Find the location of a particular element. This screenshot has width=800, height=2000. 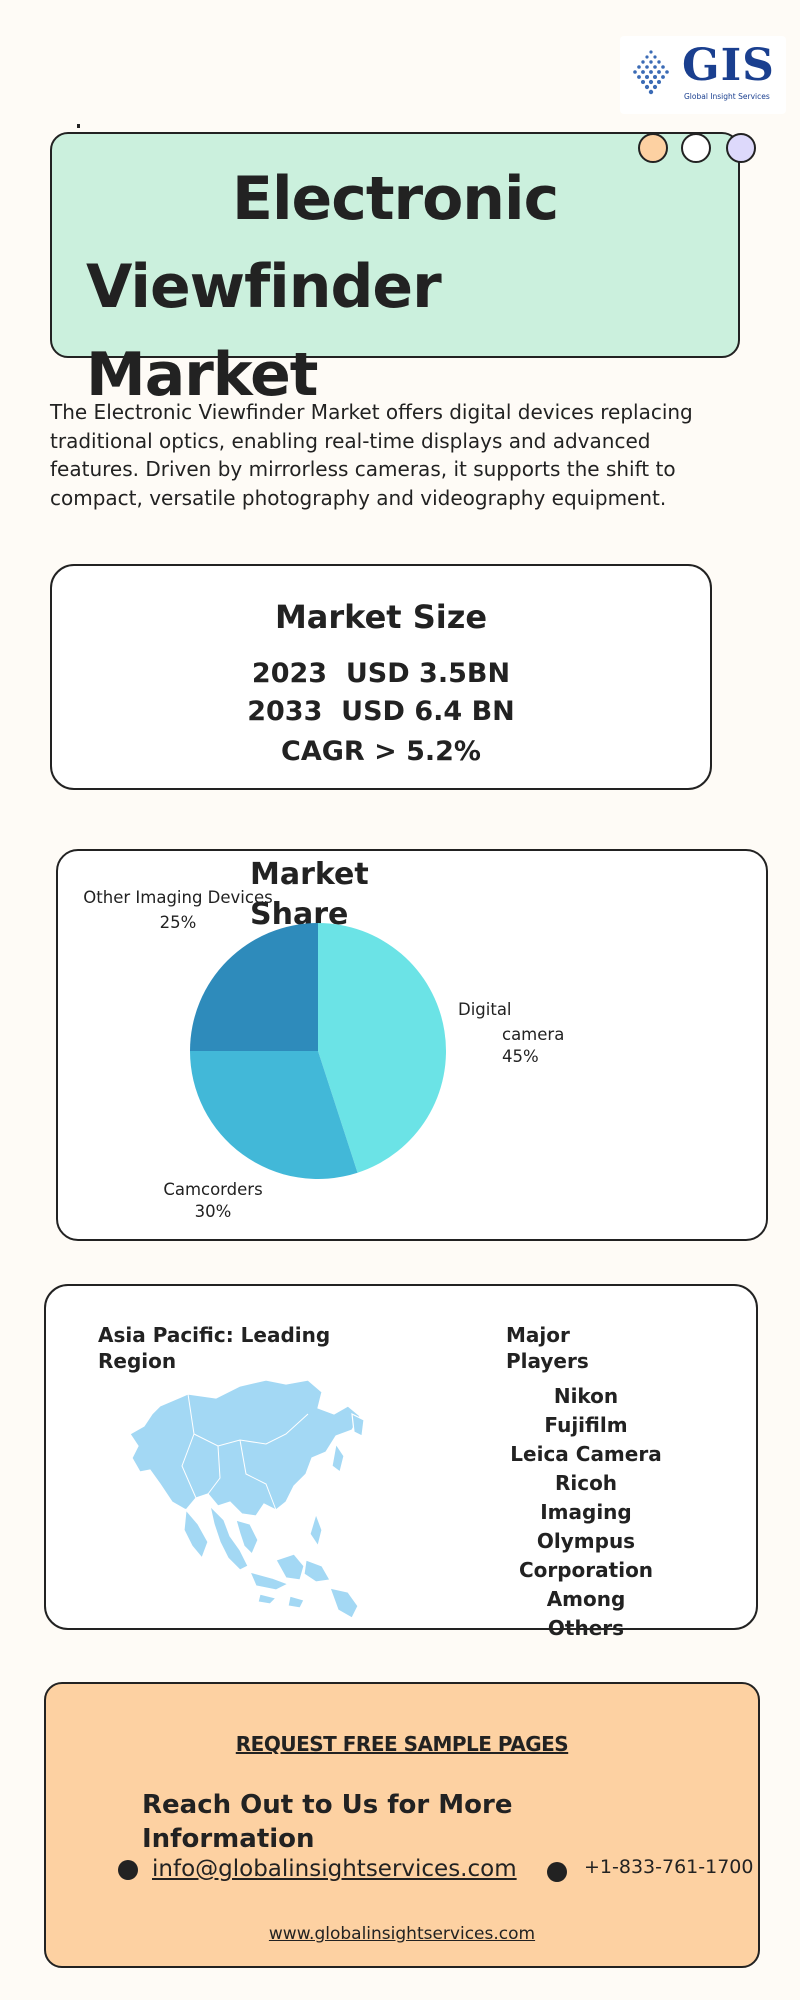

phone-bullet-icon is located at coordinates (557, 1872).